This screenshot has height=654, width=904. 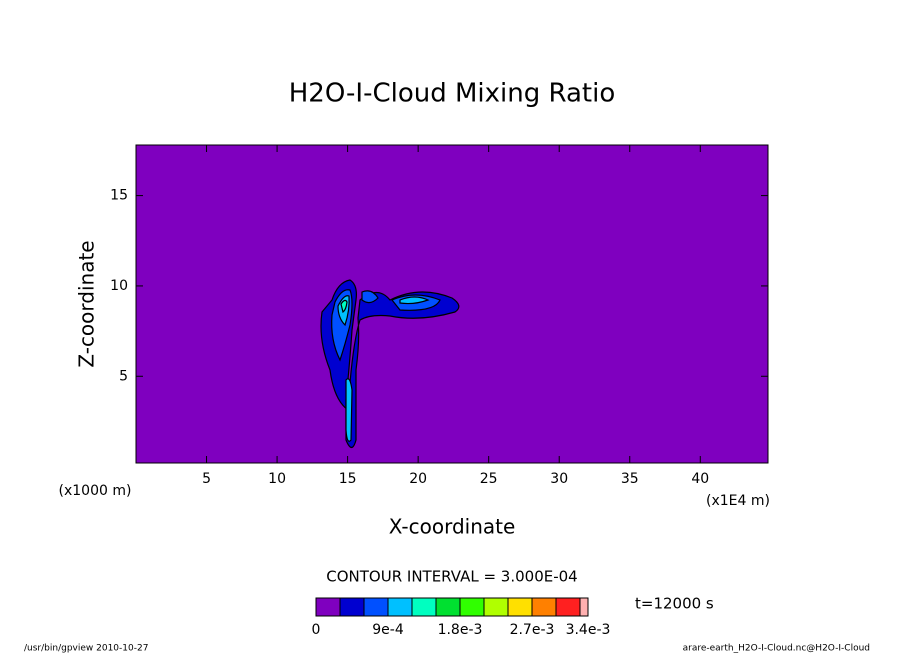 What do you see at coordinates (738, 501) in the screenshot?
I see `x-unit-right: (x1E4 m)` at bounding box center [738, 501].